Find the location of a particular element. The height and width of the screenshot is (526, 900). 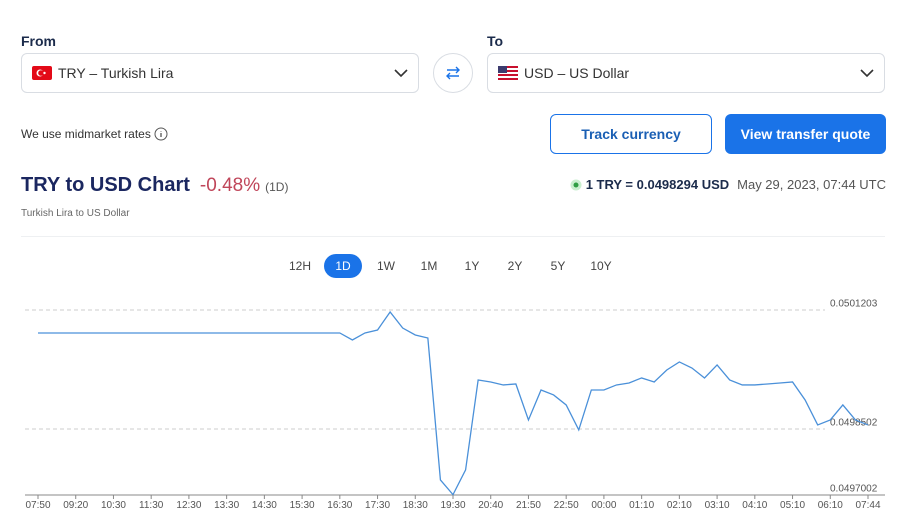

chart-title: TRY to USD Chart is located at coordinates (105, 185).